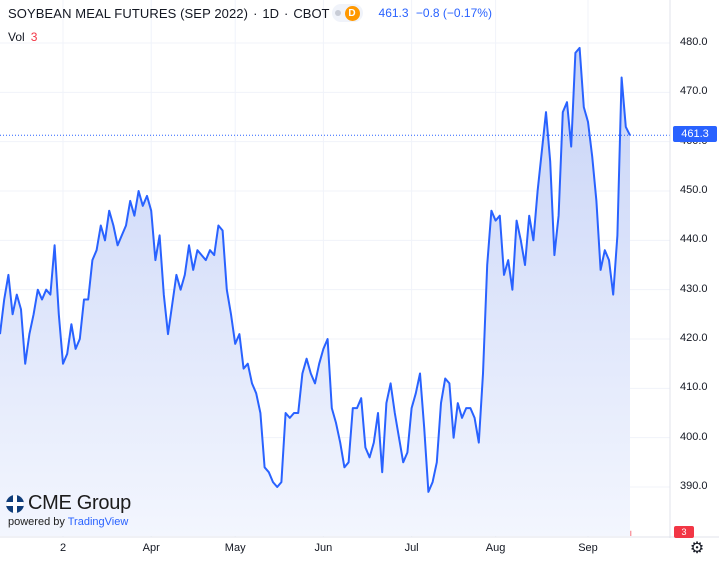  Describe the element at coordinates (495, 548) in the screenshot. I see `x-tick-label: Aug` at that location.